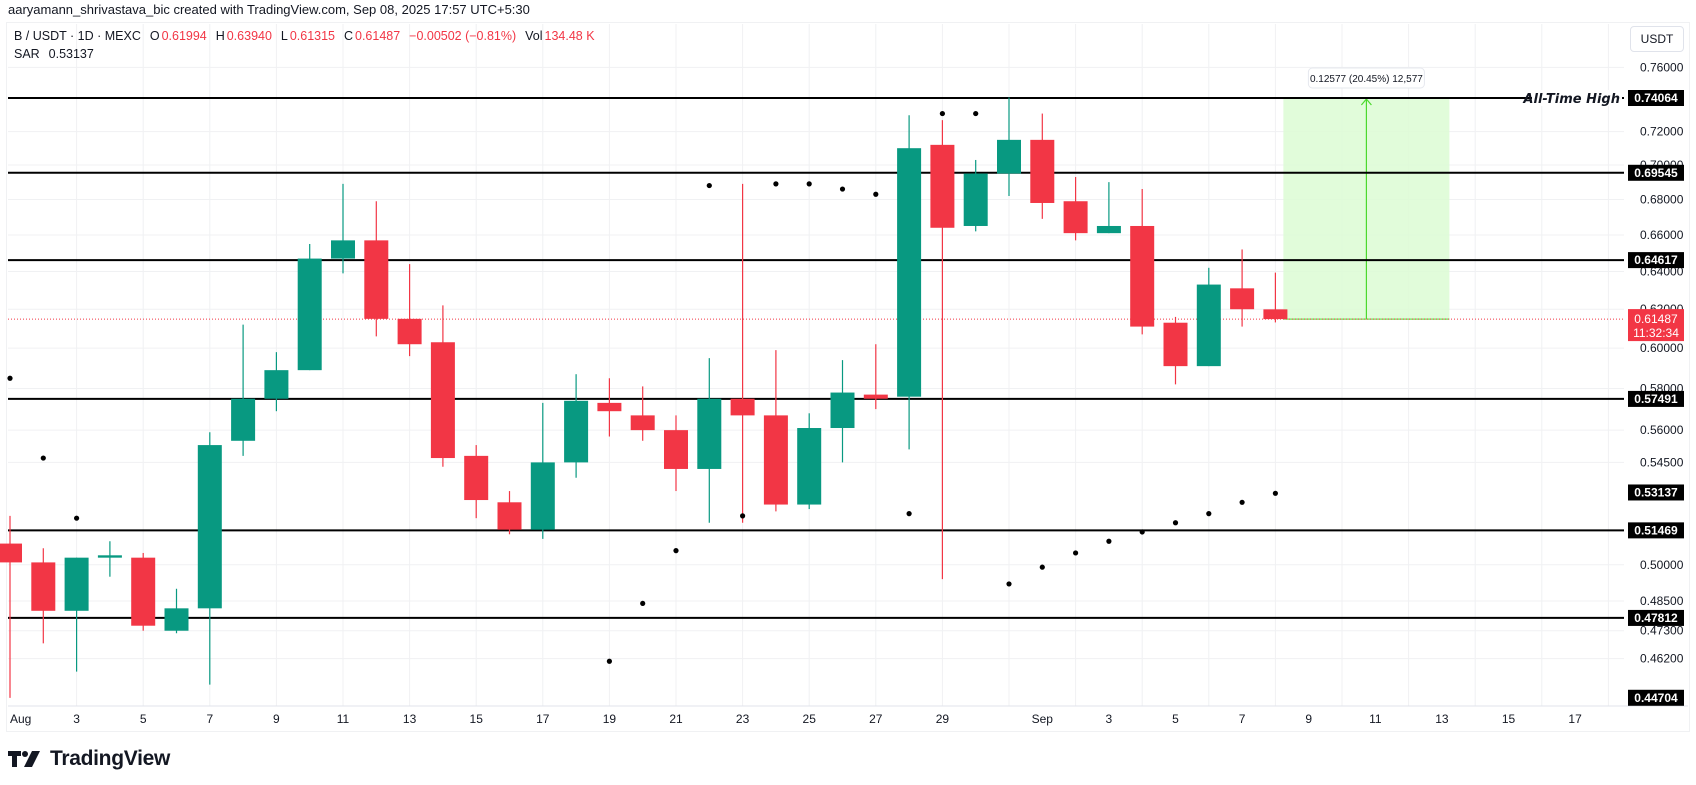  Describe the element at coordinates (312, 36) in the screenshot. I see `low-value: 0.61315` at that location.